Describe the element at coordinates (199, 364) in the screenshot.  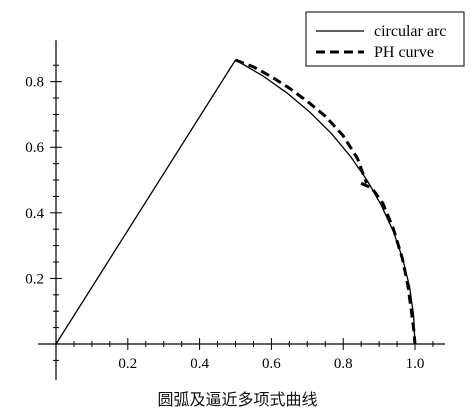
I see `x-tick-label: 0.4` at that location.